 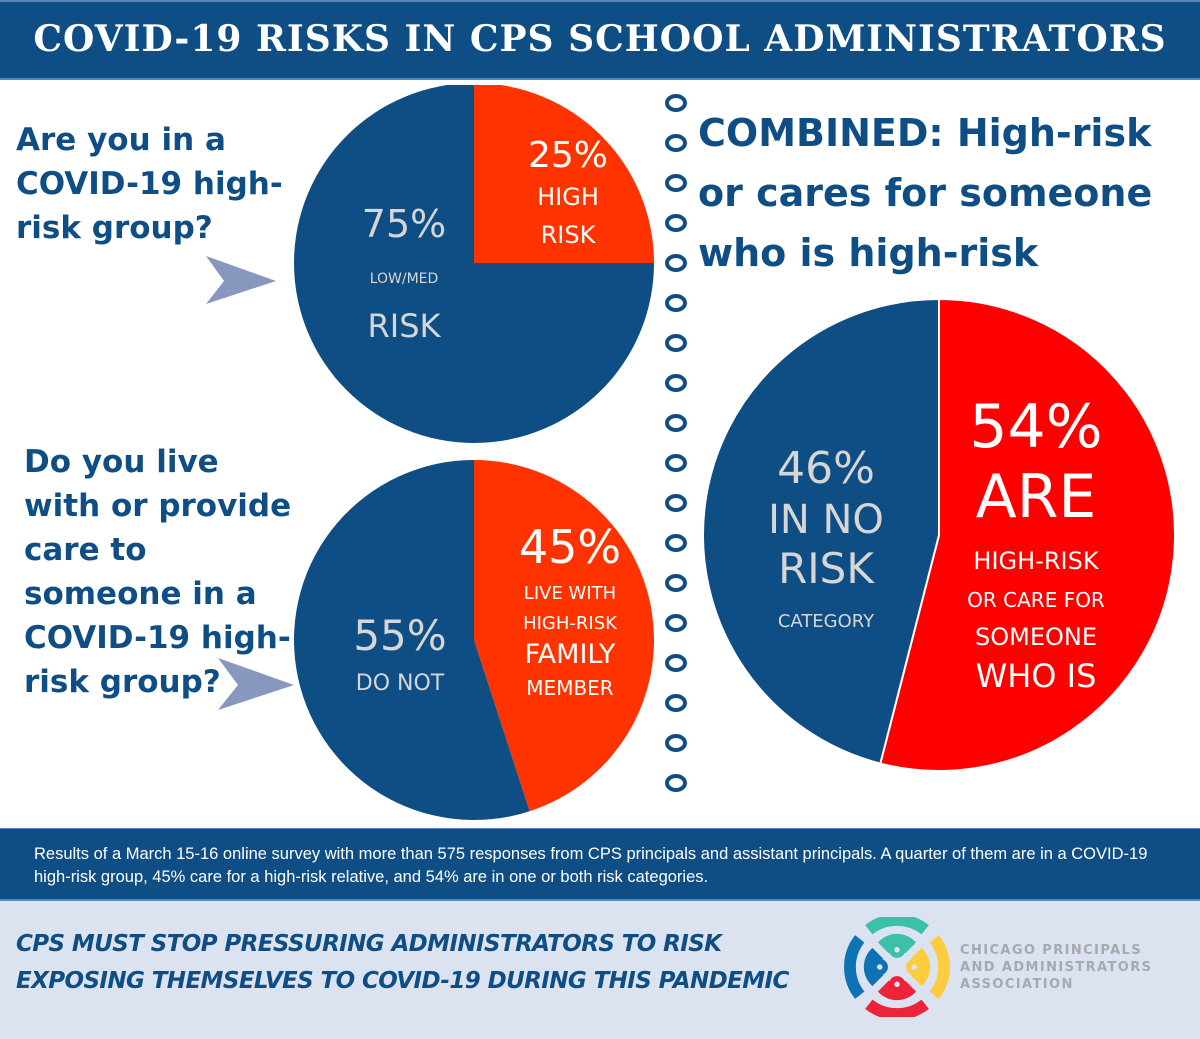 I want to click on pie-data-label: 25%, so click(x=568, y=155).